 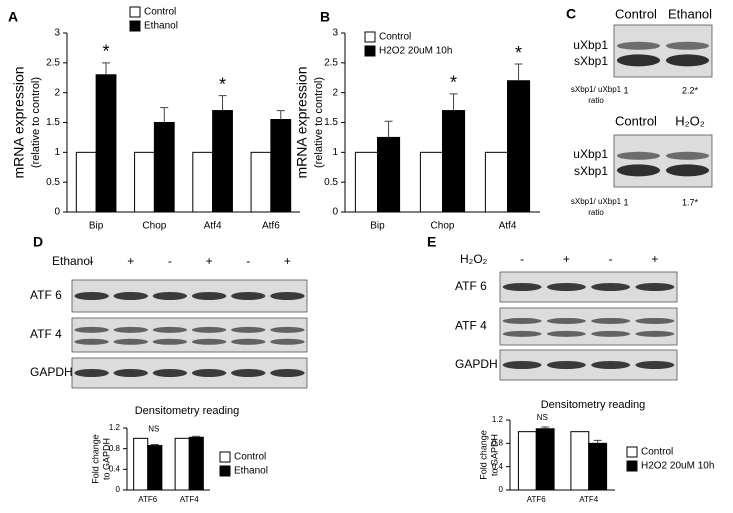 I want to click on y-tick-label: 3, so click(x=57, y=33).